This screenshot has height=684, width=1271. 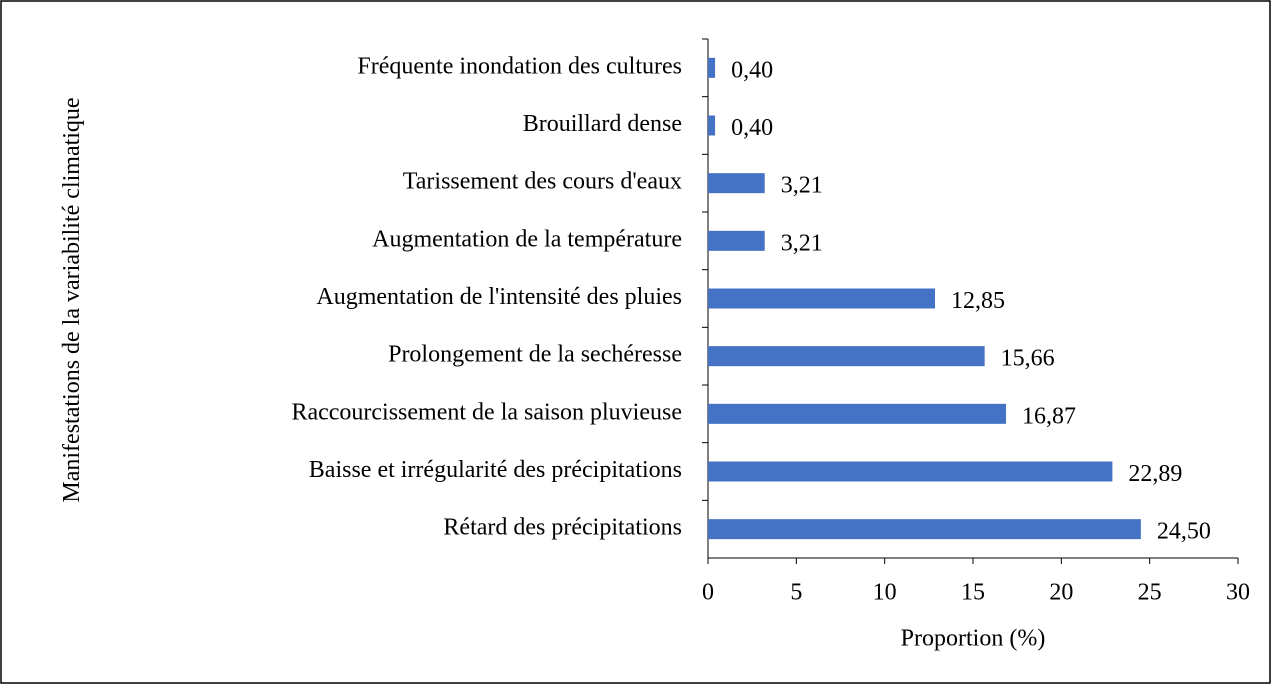 I want to click on y-tick-label: Rétard des précipitations, so click(x=562, y=528).